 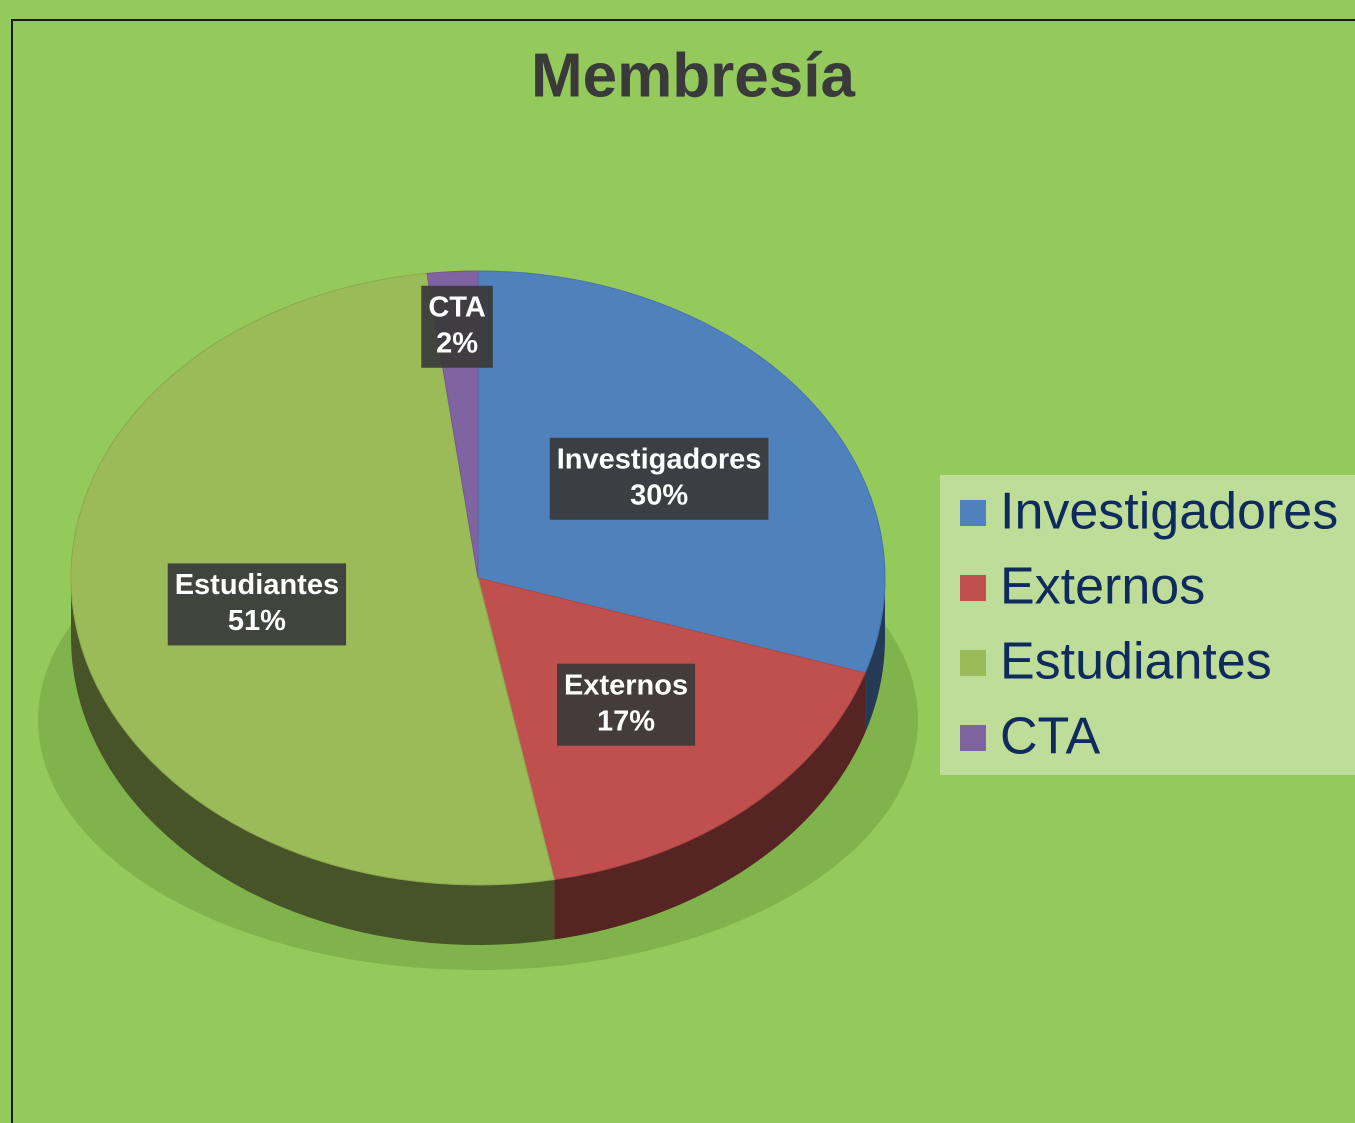 I want to click on data-label-value: 51%, so click(x=257, y=621).